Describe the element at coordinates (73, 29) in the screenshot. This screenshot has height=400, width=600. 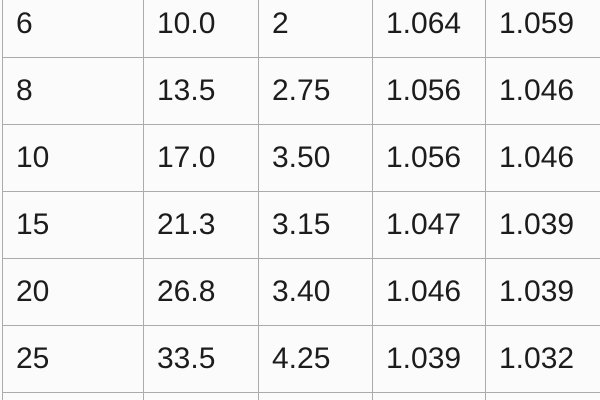
I see `table-cell: 6` at that location.